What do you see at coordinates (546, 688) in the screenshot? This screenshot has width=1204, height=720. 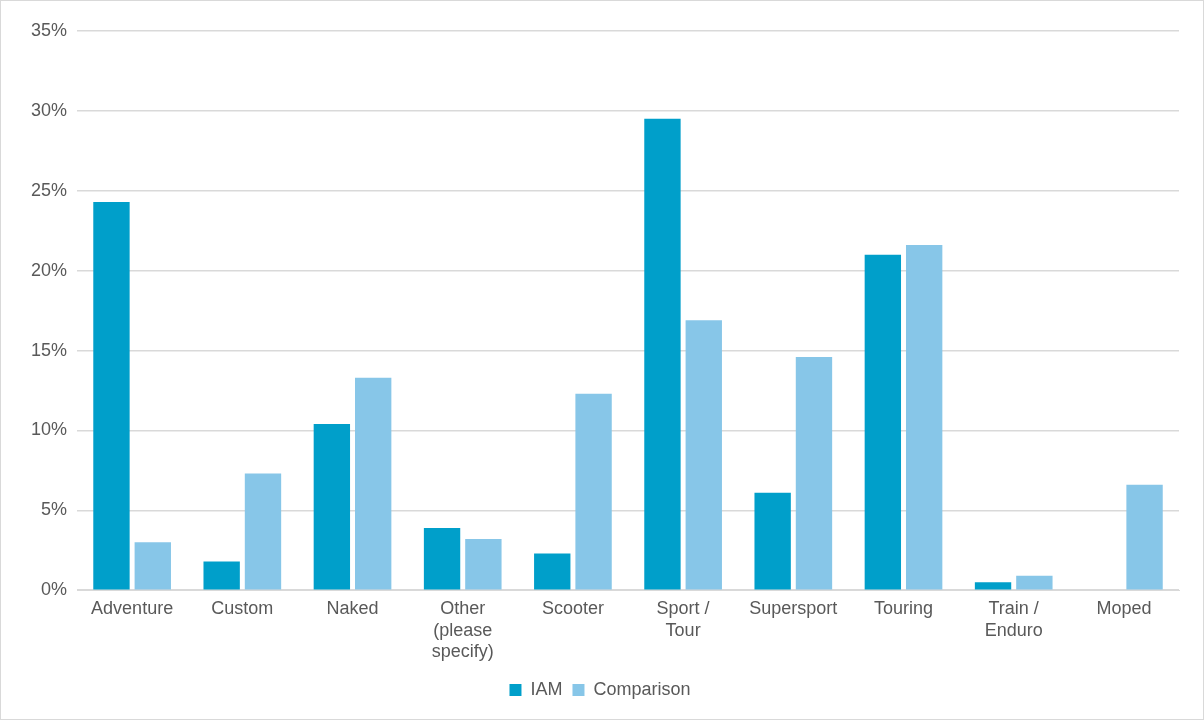 I see `legend-label: IAM` at bounding box center [546, 688].